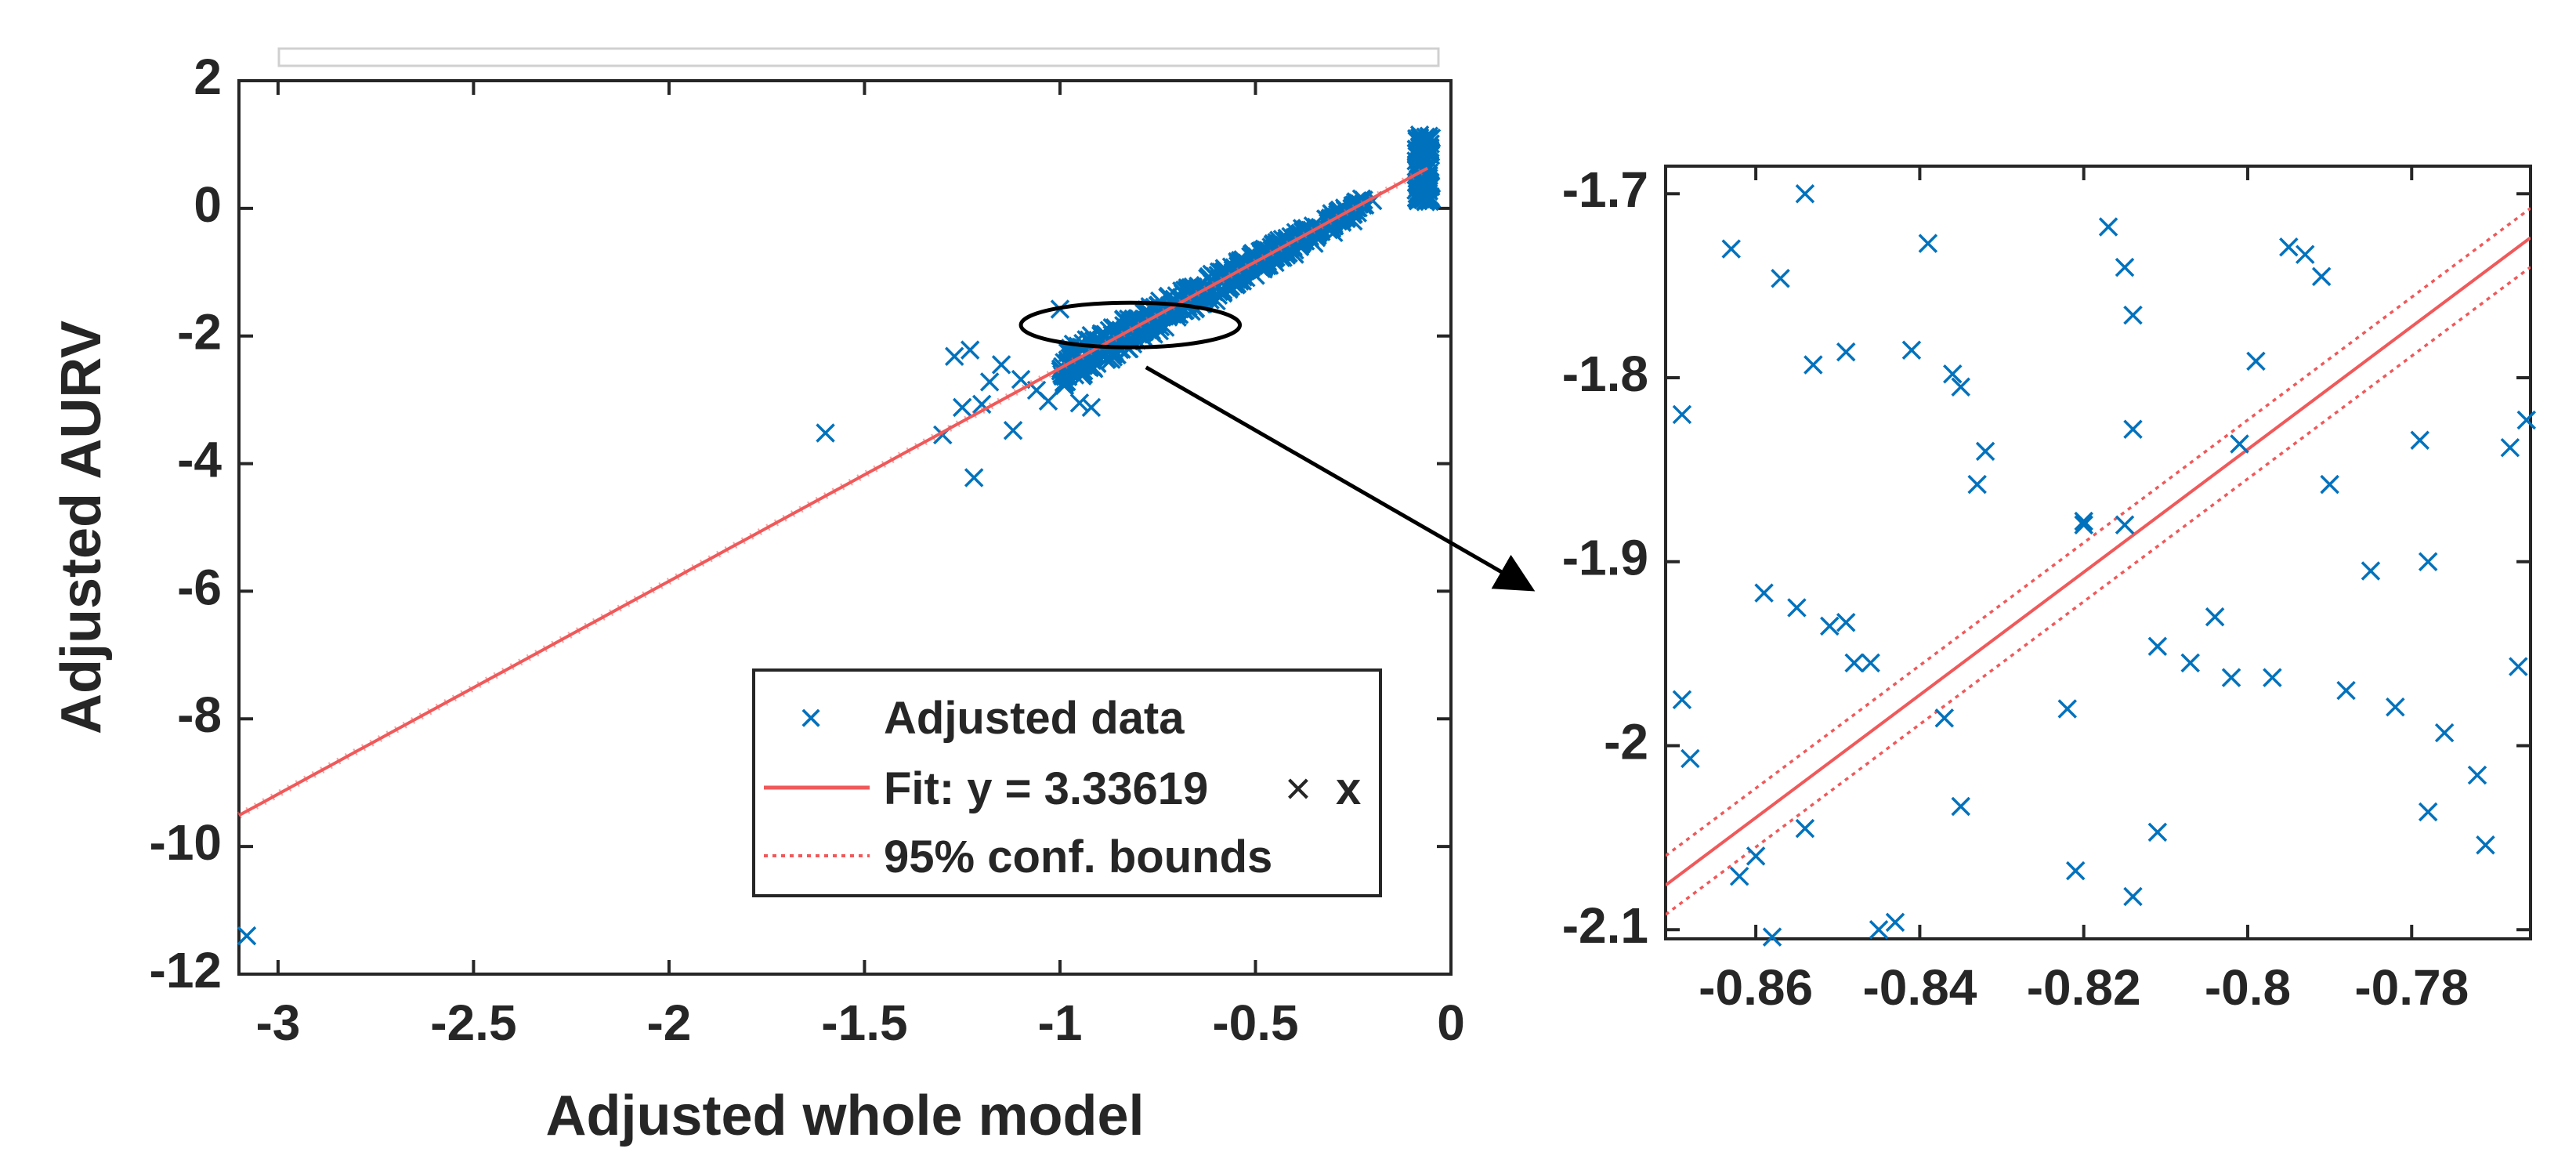  I want to click on main-xtick-label: -3, so click(277, 1023).